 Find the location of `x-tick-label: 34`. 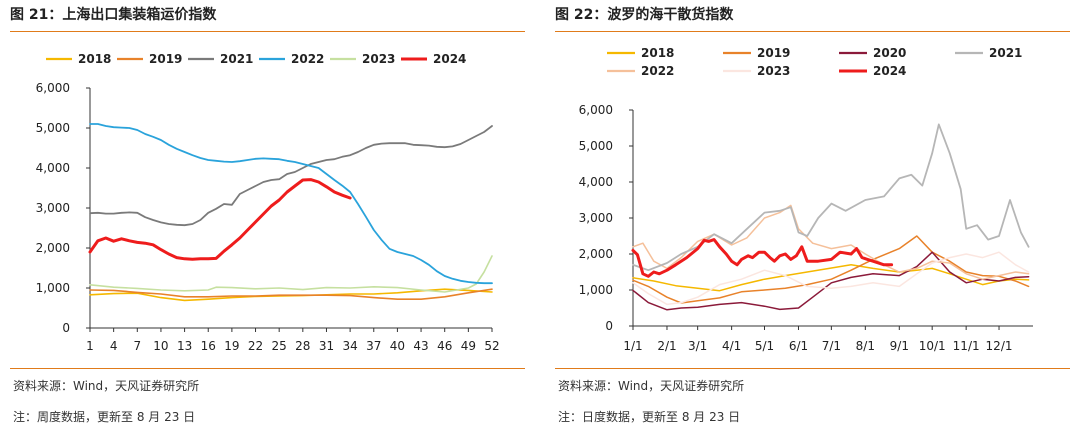

x-tick-label: 34 is located at coordinates (349, 346).